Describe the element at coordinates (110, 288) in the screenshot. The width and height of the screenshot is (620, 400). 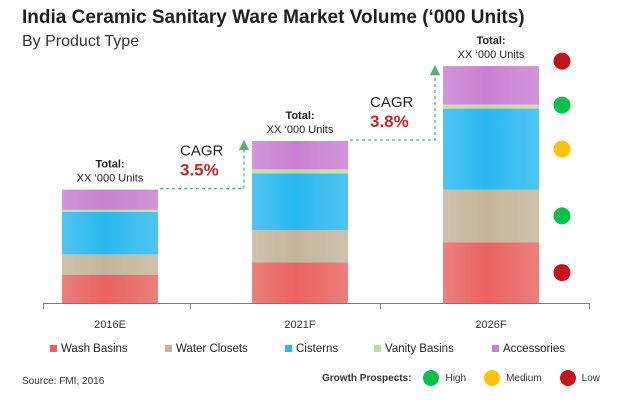
I see `bar-wash-basins-2016e` at that location.